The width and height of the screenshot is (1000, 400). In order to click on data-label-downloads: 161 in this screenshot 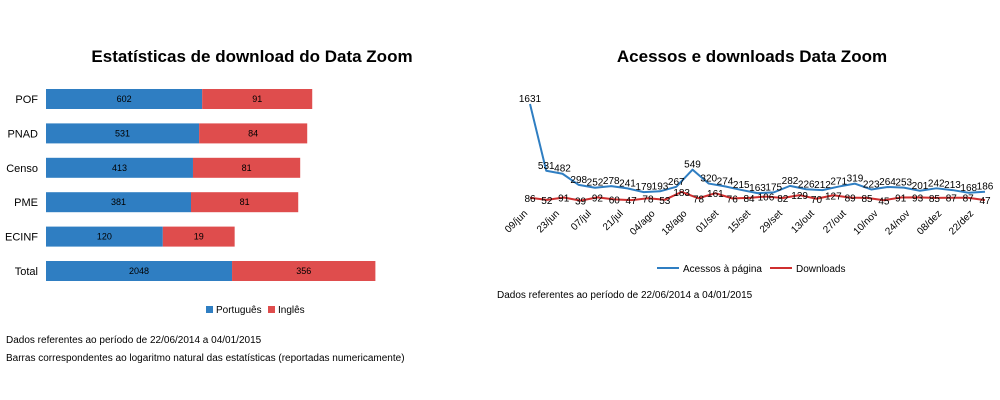, I will do `click(715, 194)`.